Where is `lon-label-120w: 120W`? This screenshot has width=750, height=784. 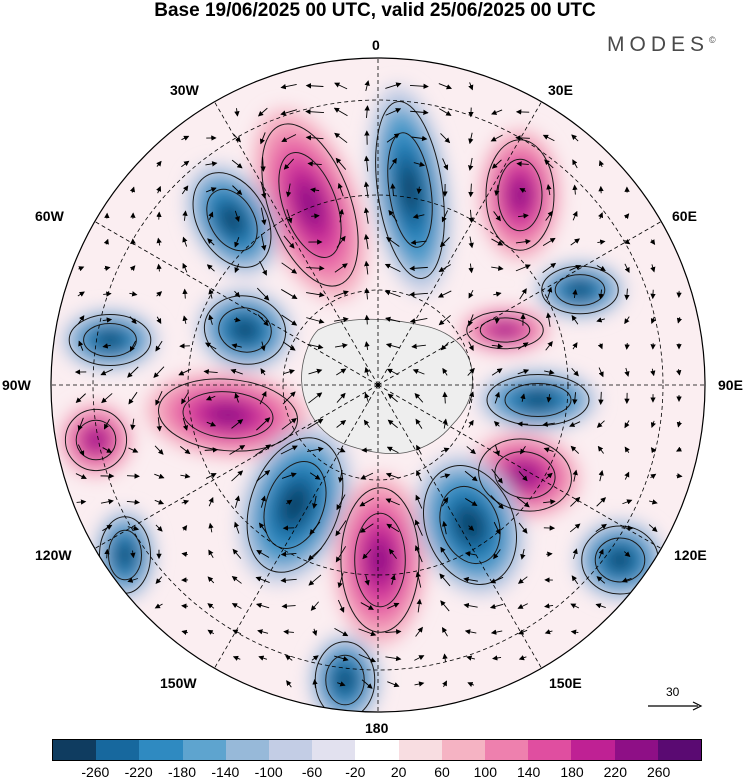
lon-label-120w: 120W is located at coordinates (53, 555).